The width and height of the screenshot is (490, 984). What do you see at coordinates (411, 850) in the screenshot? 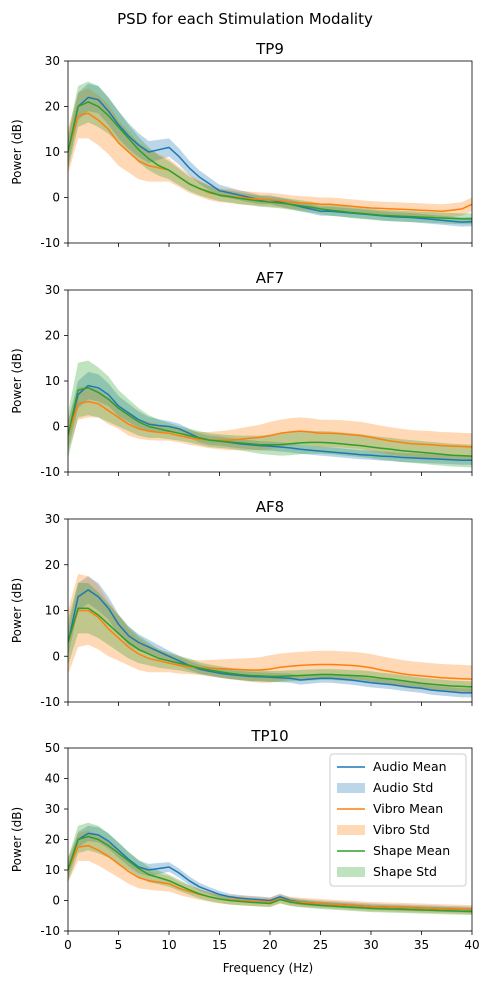
I see `legend-label: Shape Mean` at bounding box center [411, 850].